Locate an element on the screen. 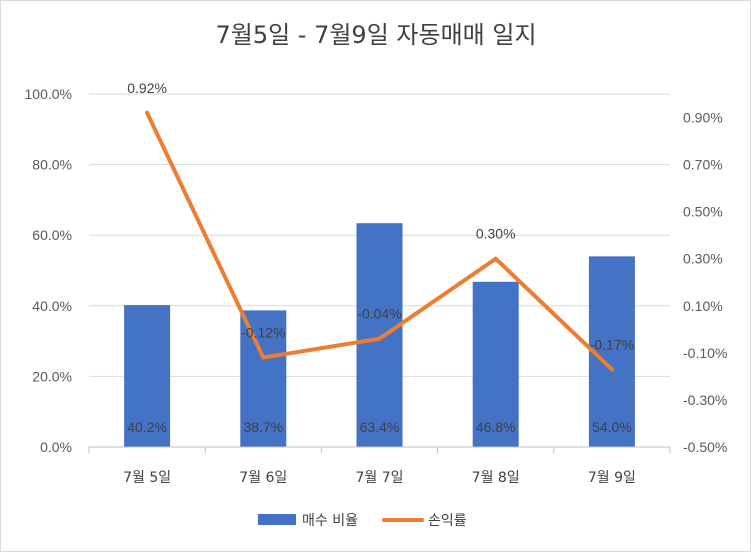 The image size is (751, 552). bar-data-label: 38.7% is located at coordinates (263, 427).